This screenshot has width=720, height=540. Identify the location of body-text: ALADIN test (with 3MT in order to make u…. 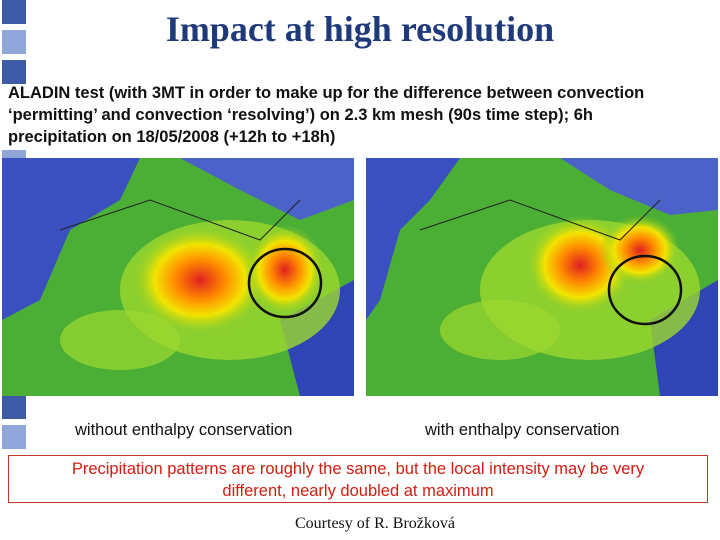
(360, 115).